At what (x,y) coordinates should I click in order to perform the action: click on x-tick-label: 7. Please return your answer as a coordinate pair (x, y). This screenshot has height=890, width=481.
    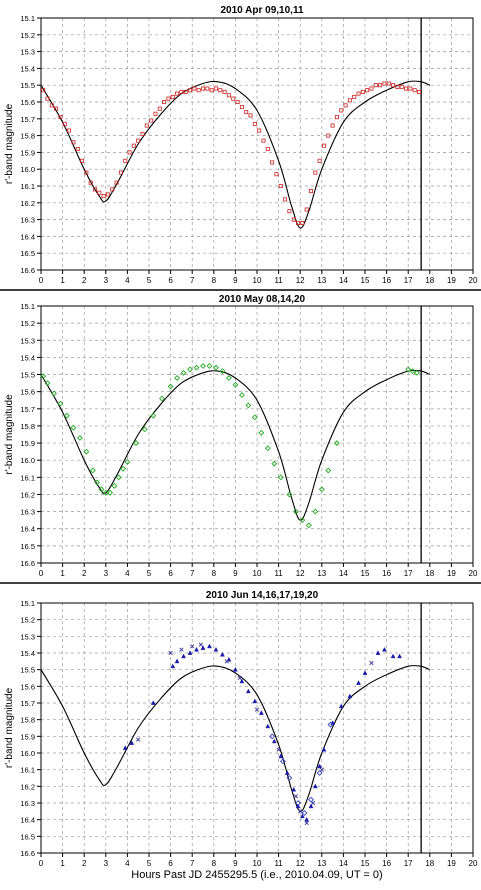
    Looking at the image, I should click on (192, 280).